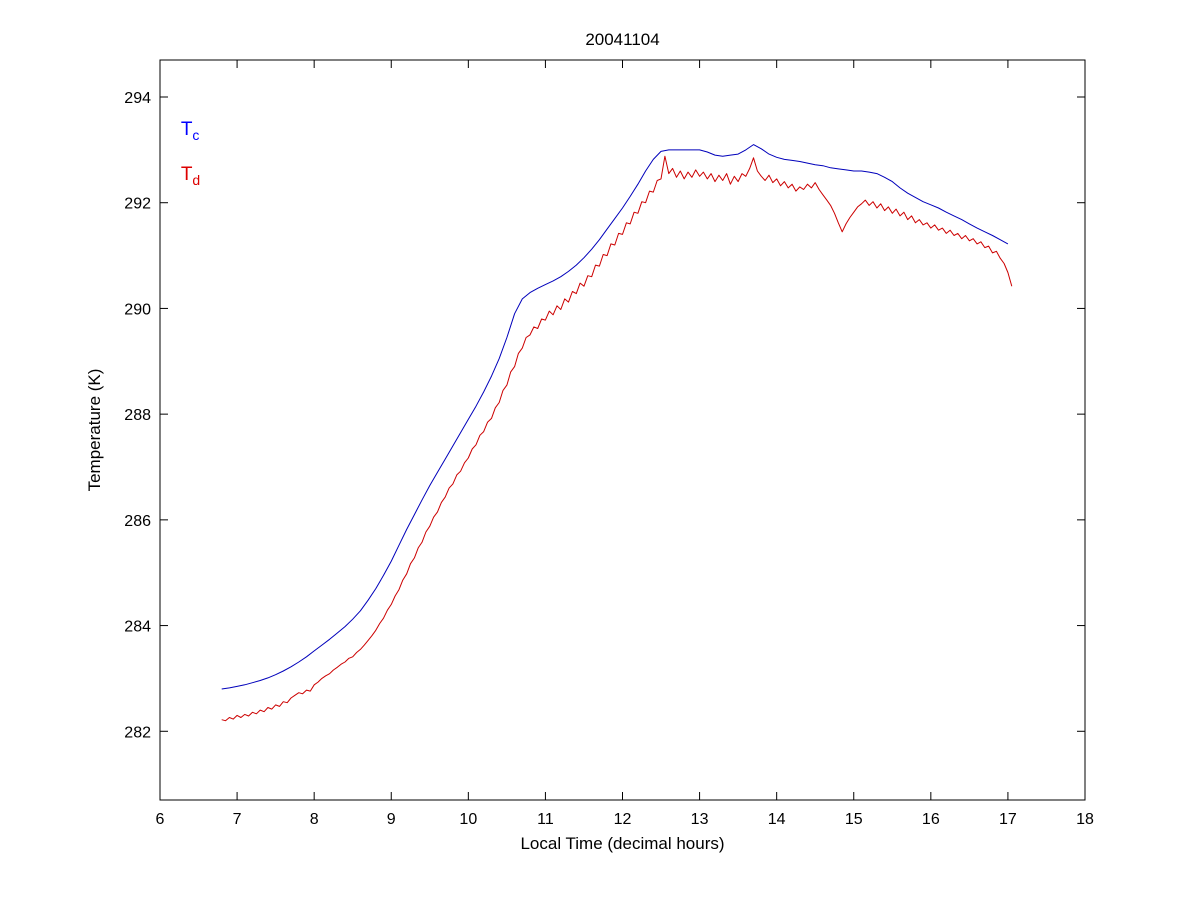  What do you see at coordinates (314, 819) in the screenshot?
I see `x-tick-label: 8` at bounding box center [314, 819].